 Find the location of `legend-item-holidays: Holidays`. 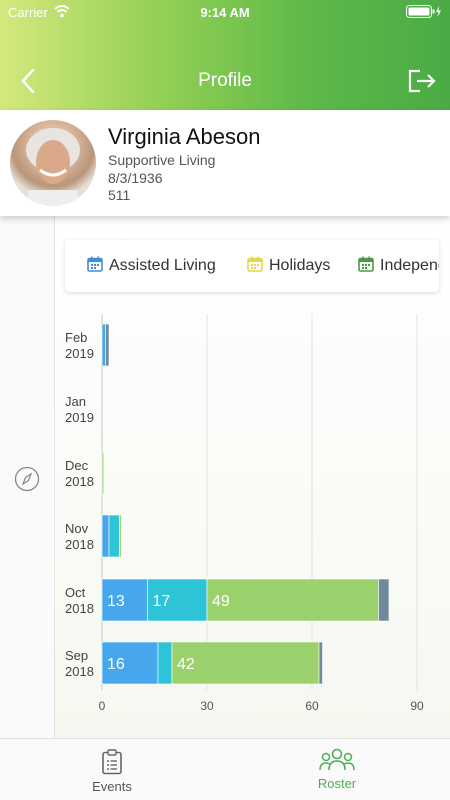

legend-item-holidays: Holidays is located at coordinates (288, 265).